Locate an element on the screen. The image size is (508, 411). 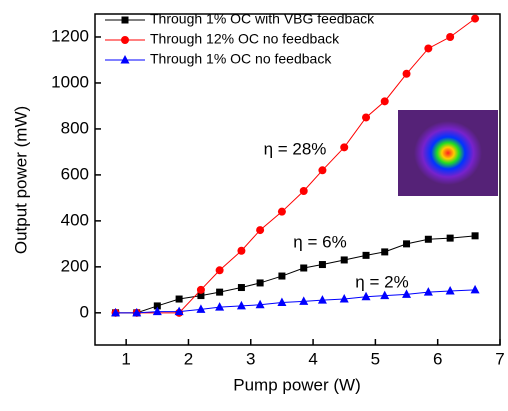
y-tick-label: 400 is located at coordinates (75, 219).